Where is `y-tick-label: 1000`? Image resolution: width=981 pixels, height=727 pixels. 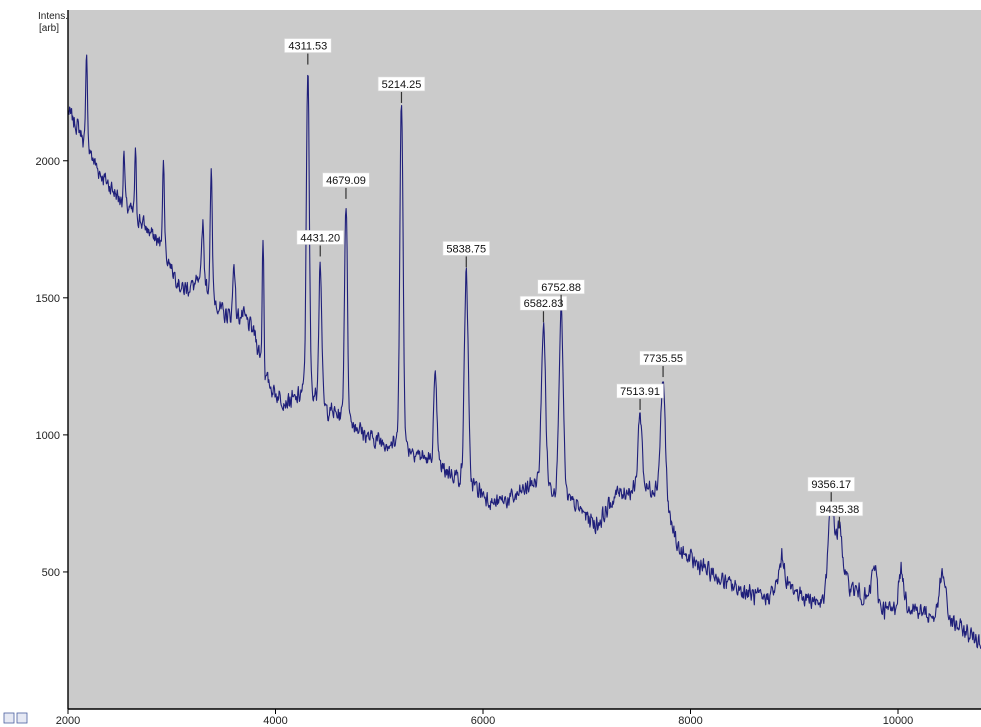 y-tick-label: 1000 is located at coordinates (48, 436).